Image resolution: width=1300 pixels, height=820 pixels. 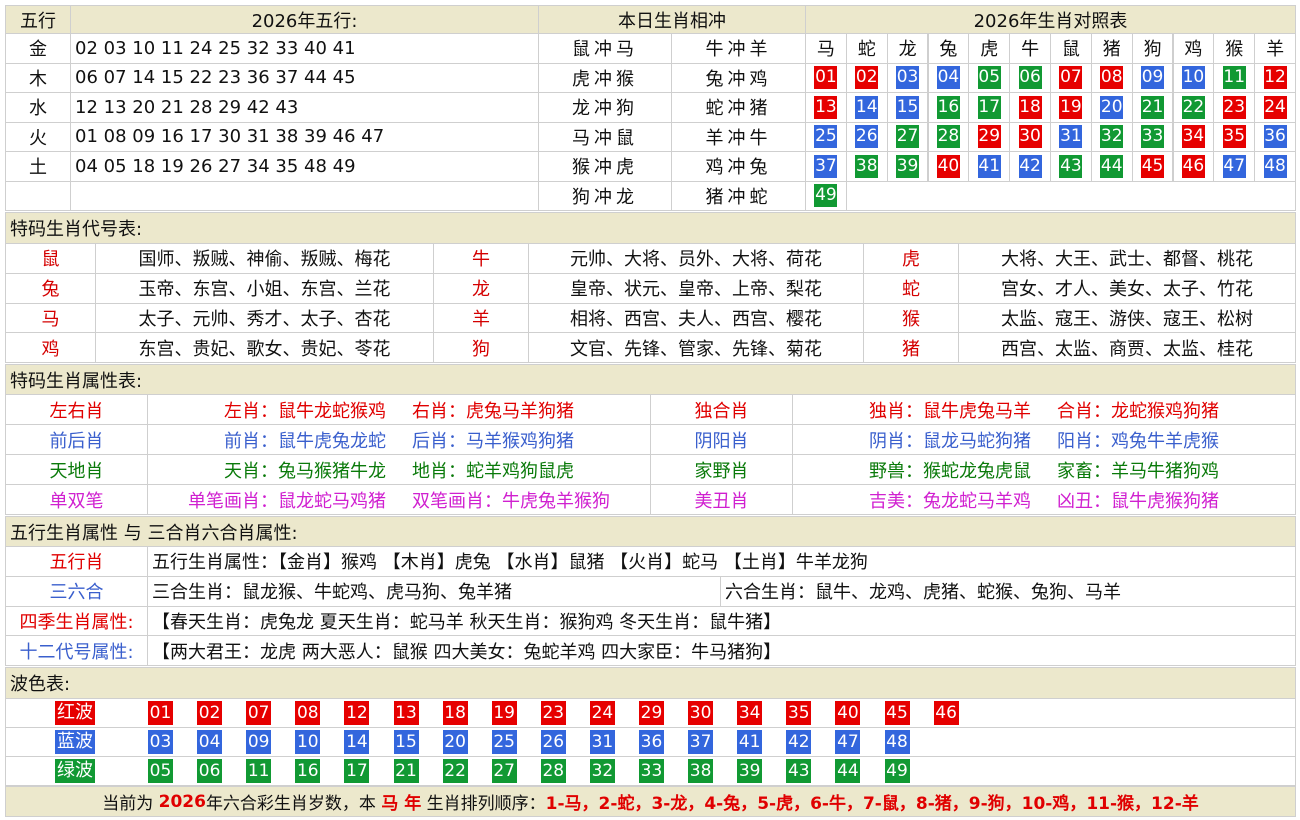 What do you see at coordinates (1071, 78) in the screenshot?
I see `number-box: 07` at bounding box center [1071, 78].